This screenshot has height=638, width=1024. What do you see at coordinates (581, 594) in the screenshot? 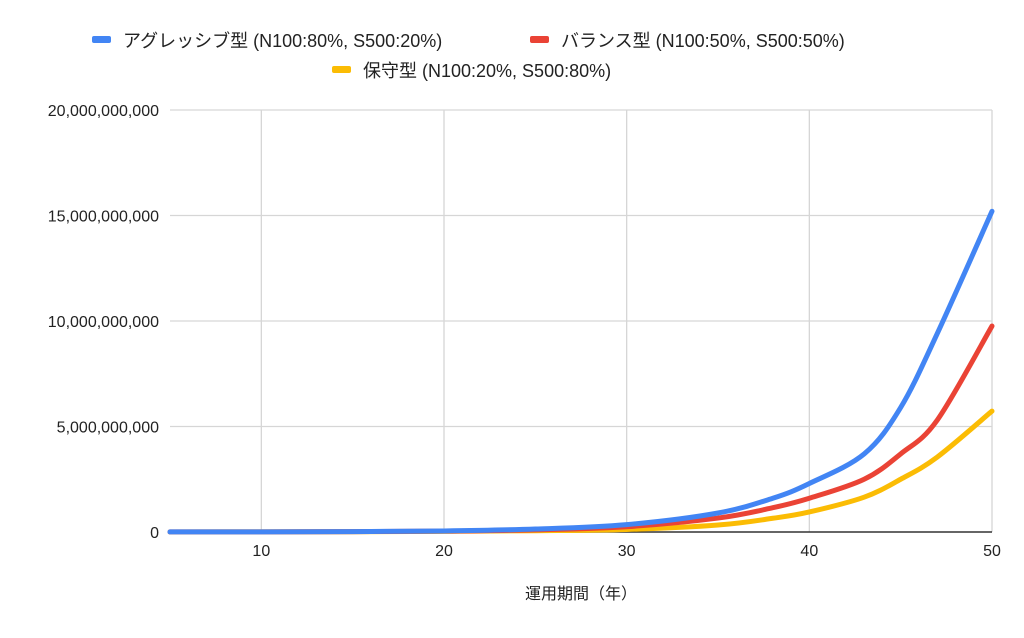
I see `x-axis-label: 運用期間（年）` at bounding box center [581, 594].